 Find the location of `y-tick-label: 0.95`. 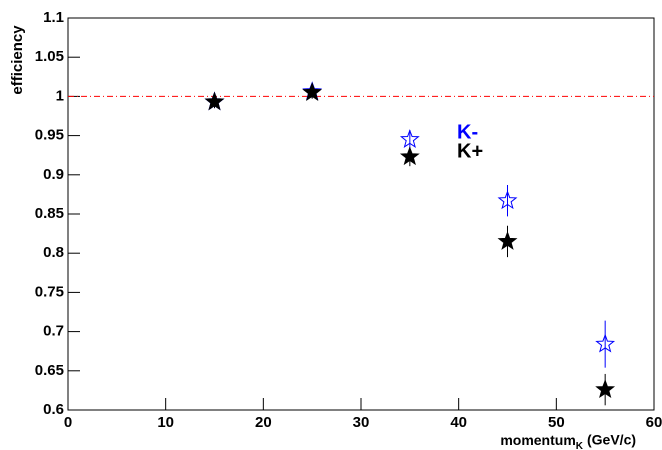

y-tick-label: 0.95 is located at coordinates (49, 135).